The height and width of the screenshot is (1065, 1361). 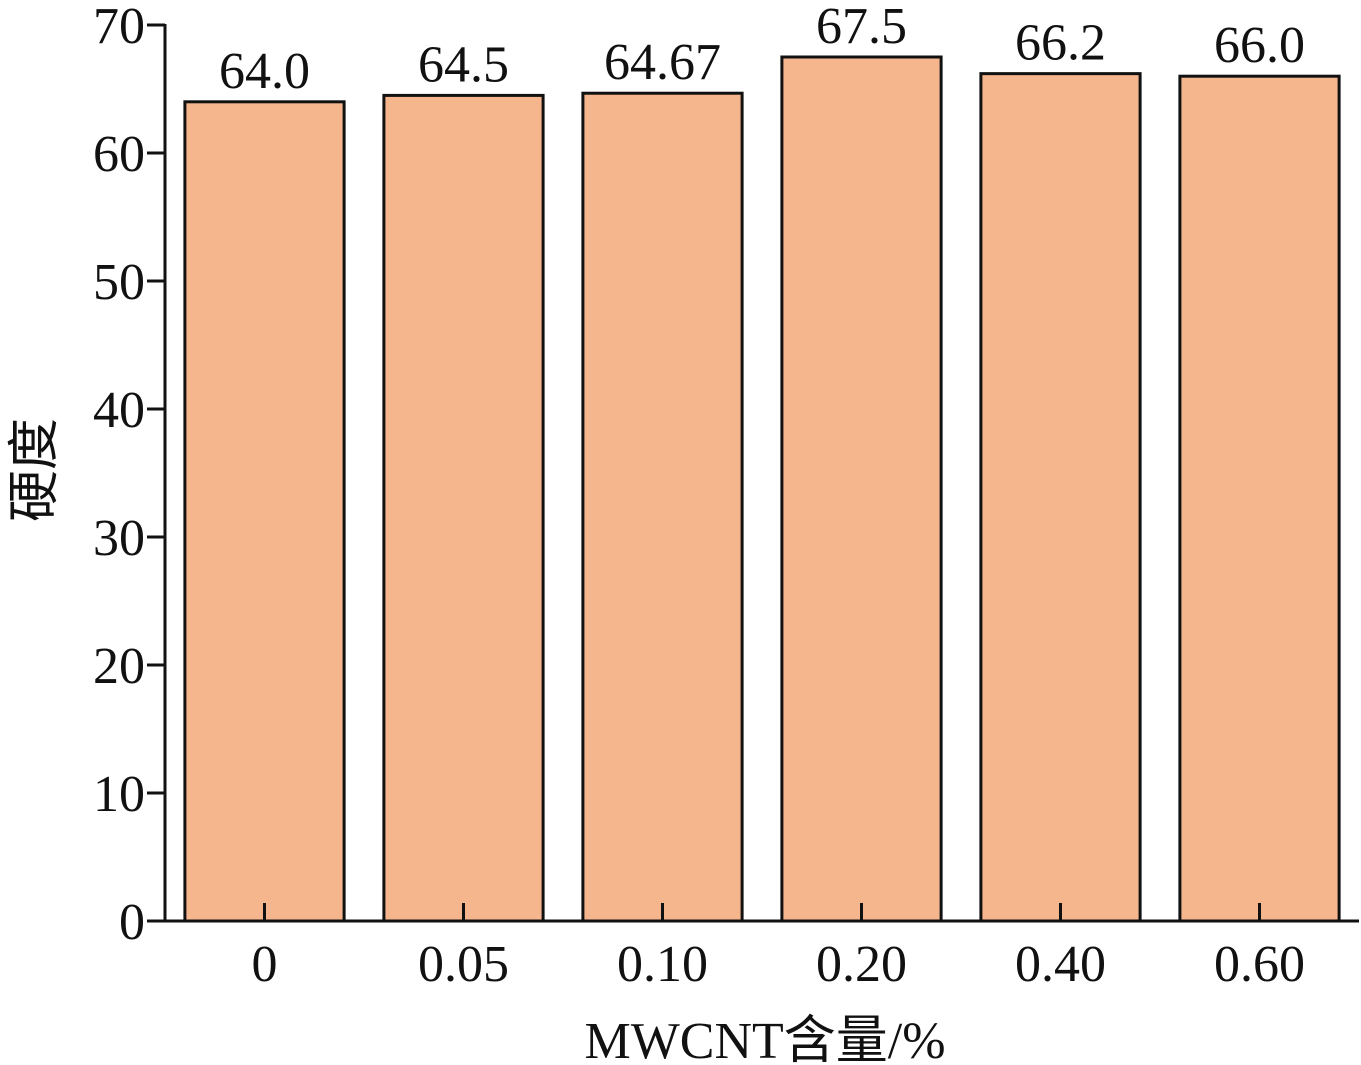 I want to click on x-axis-label: MWCNT含量/%, so click(x=764, y=1039).